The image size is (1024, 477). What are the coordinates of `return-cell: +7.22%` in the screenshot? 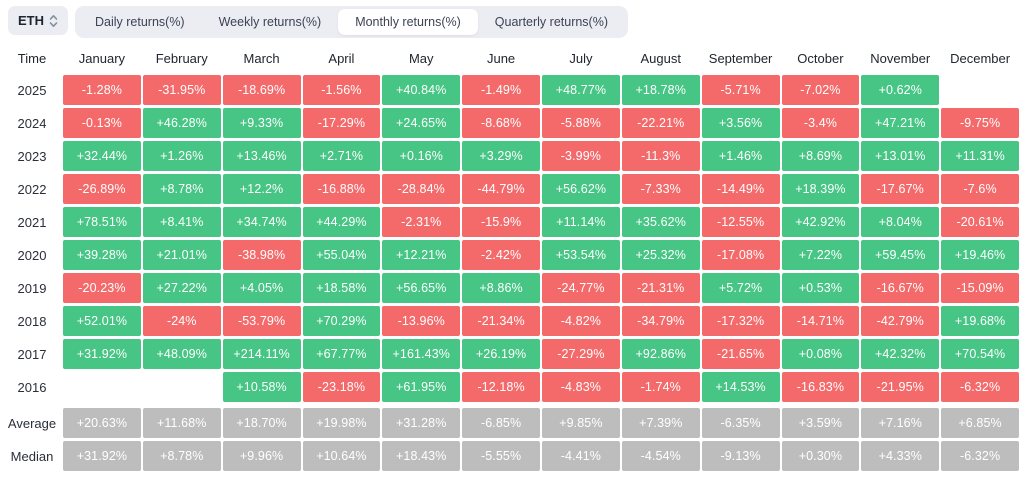 It's located at (820, 255).